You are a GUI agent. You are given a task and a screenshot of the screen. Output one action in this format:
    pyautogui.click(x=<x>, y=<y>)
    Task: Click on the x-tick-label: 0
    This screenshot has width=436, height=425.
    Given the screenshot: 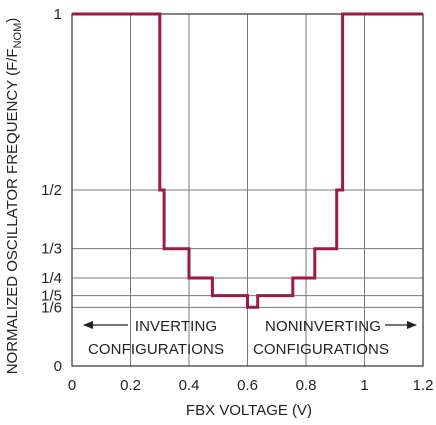 What is the action you would take?
    pyautogui.click(x=72, y=385)
    